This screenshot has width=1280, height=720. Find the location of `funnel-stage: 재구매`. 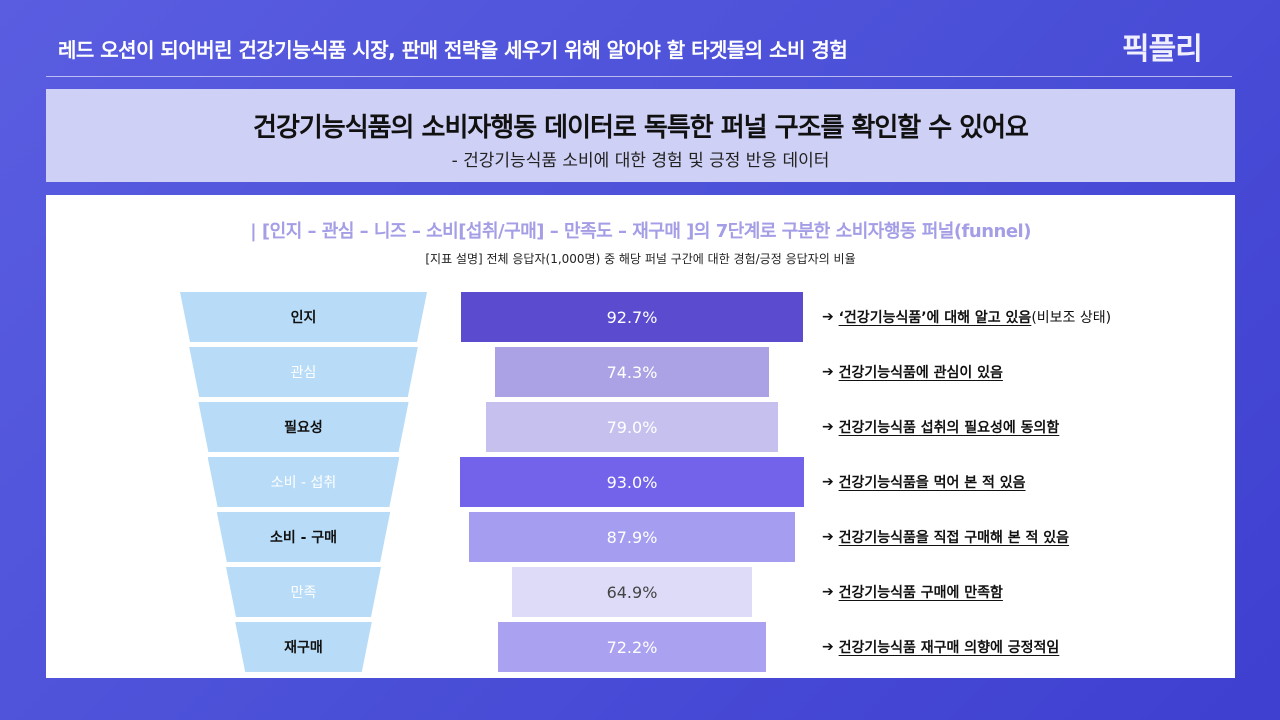

funnel-stage: 재구매 is located at coordinates (303, 647).